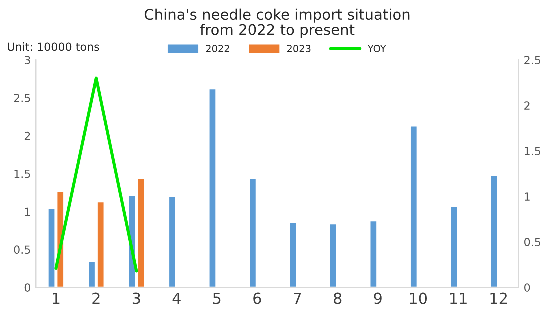 The image size is (555, 325). Describe the element at coordinates (22, 250) in the screenshot. I see `y-tick-label: 0.5` at that location.